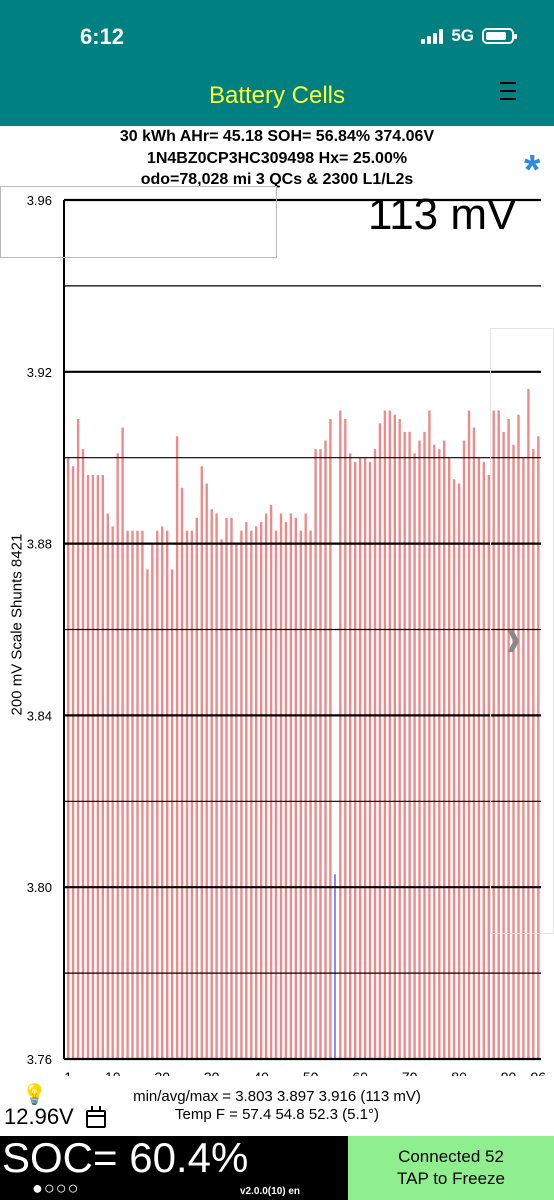 The height and width of the screenshot is (1200, 554). Describe the element at coordinates (509, 1072) in the screenshot. I see `x-tick-label: 90` at that location.